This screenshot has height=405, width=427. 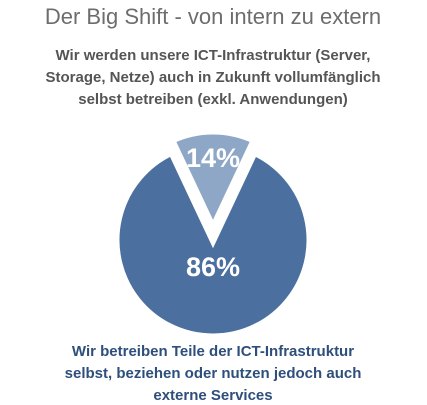 I want to click on annotation-line: selbst, beziehen oder nutzen jedoch auch, so click(x=213, y=373).